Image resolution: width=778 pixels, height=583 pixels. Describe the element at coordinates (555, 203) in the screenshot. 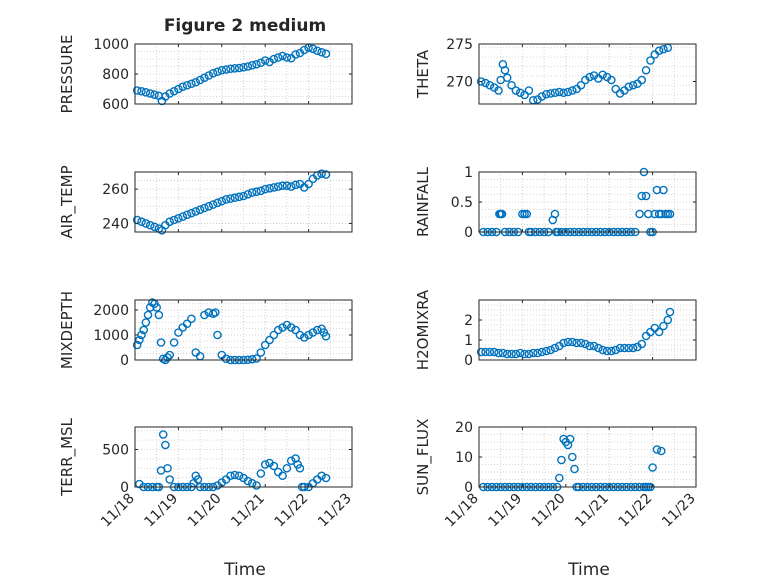

I see `subplot-rainfall: 0 0.5 1 RAINFALL` at that location.